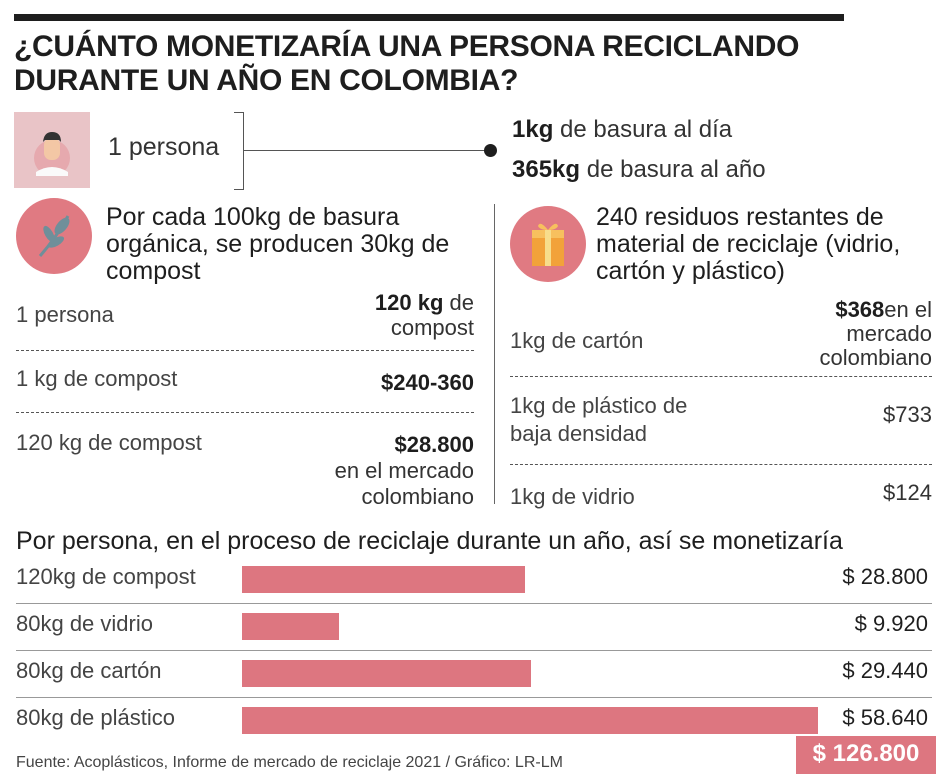 This screenshot has height=780, width=946. I want to click on yearly-waste: 365kg de basura al año, so click(639, 169).